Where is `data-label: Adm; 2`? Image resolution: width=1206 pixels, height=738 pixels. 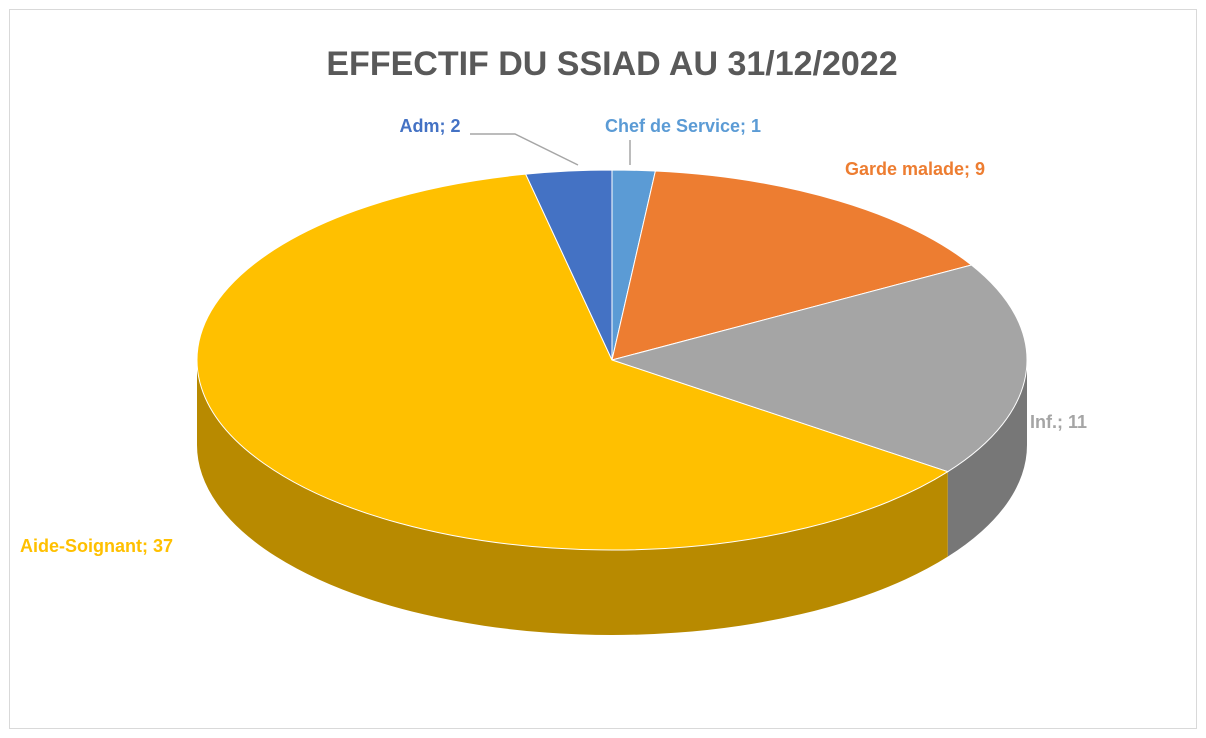
data-label: Adm; 2 is located at coordinates (429, 126).